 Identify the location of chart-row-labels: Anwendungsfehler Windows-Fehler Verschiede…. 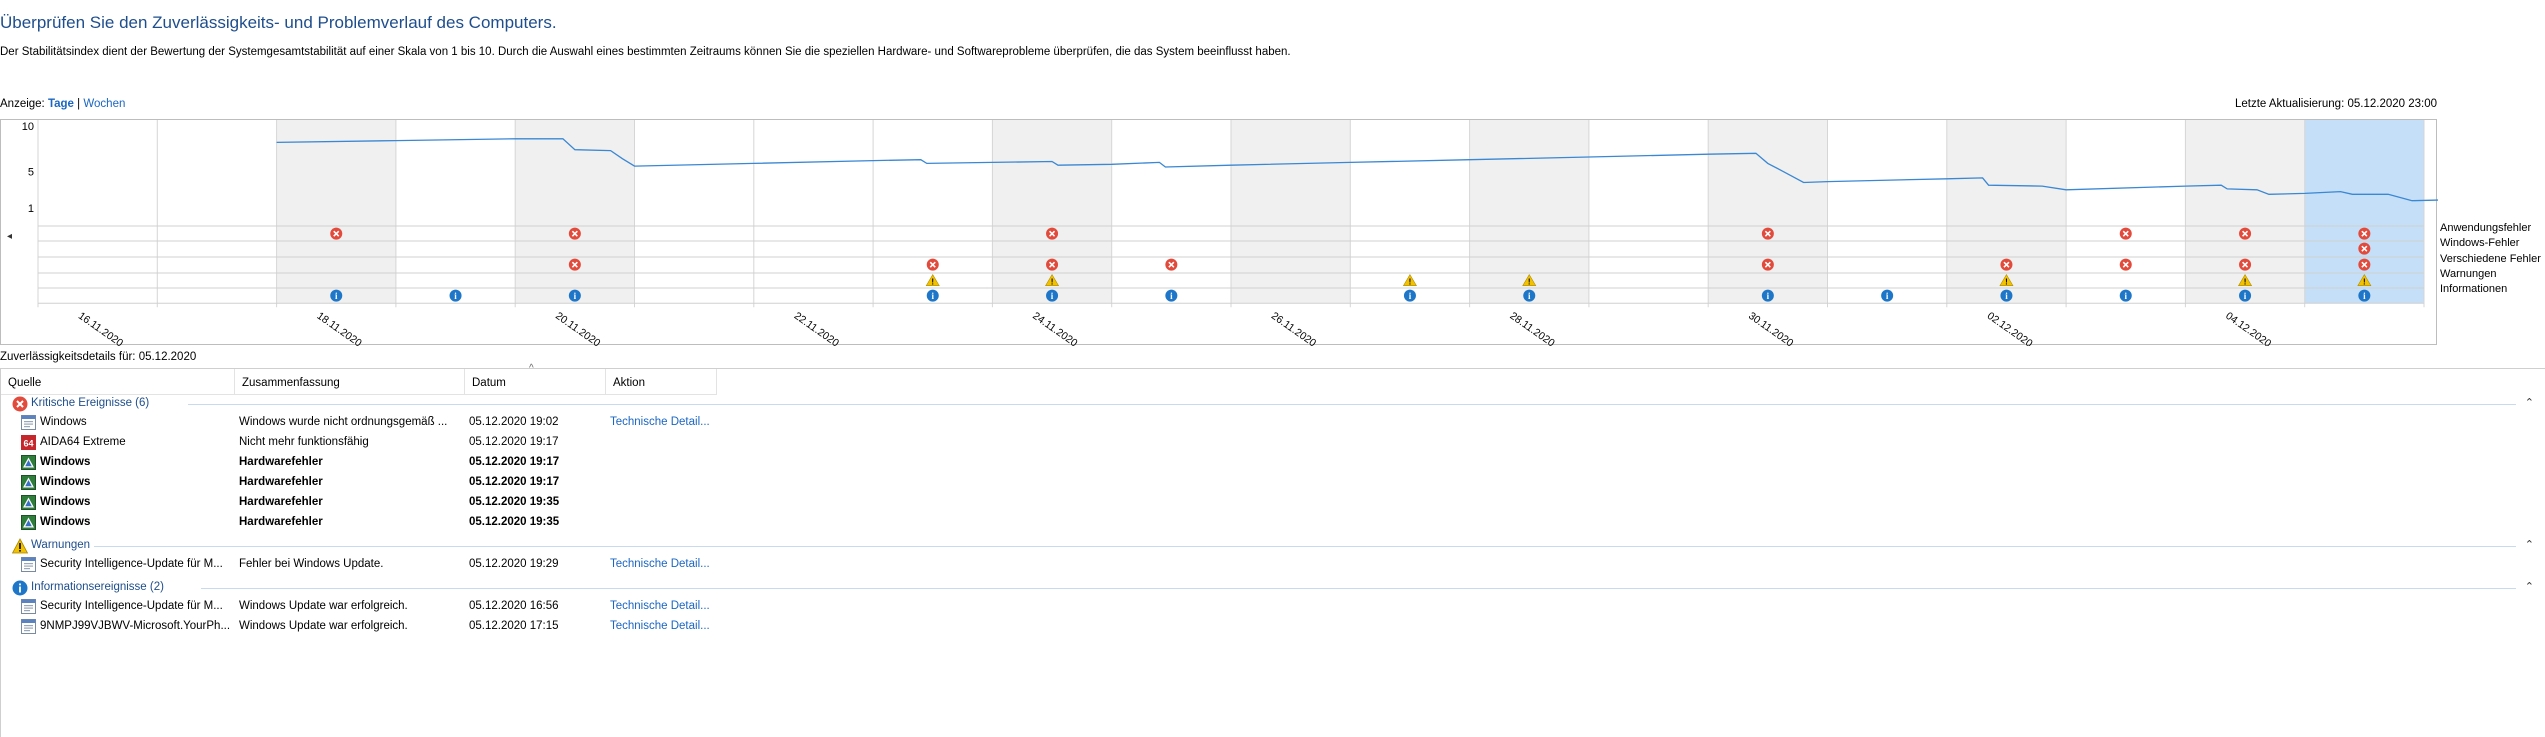
(2490, 259).